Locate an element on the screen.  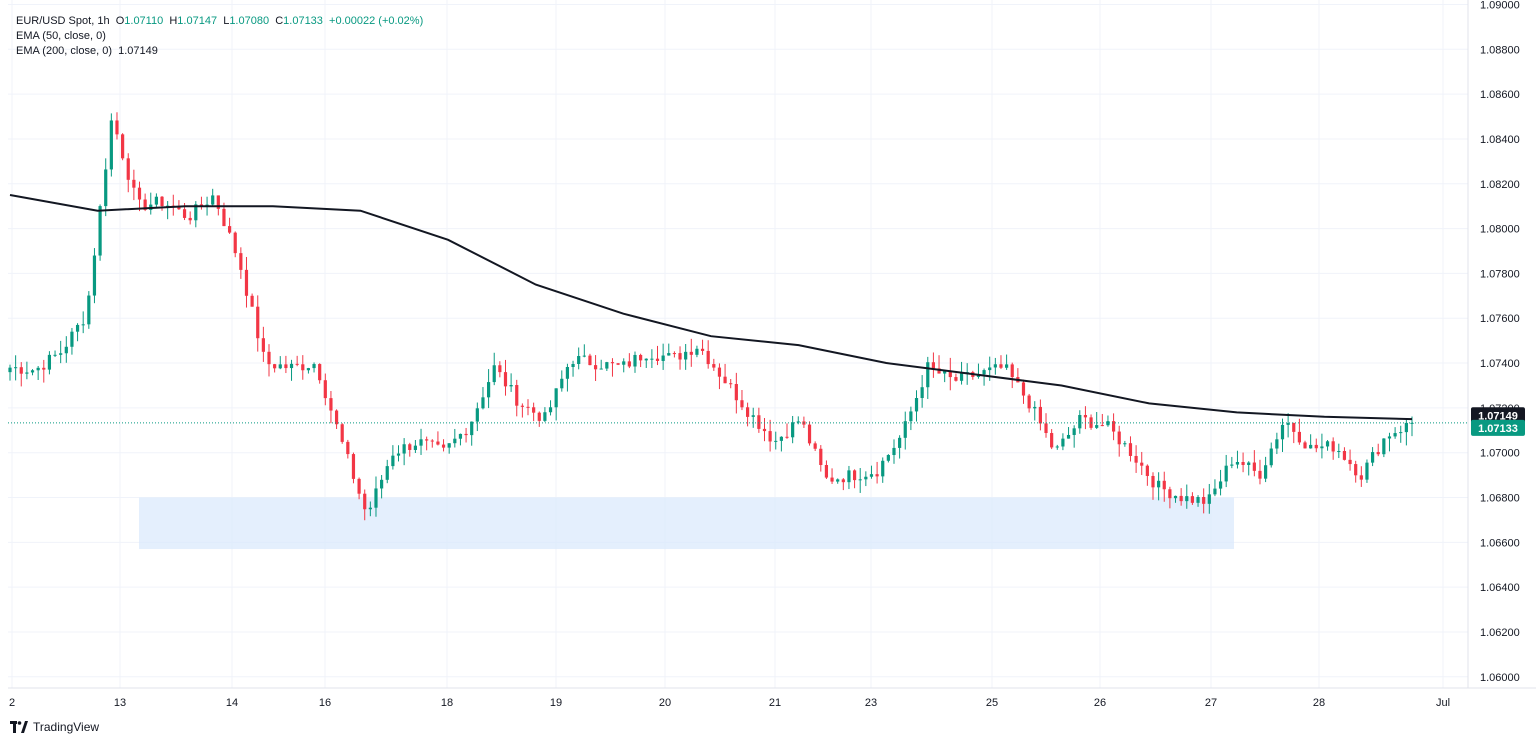
last-price-label: 1.07133 is located at coordinates (1498, 427).